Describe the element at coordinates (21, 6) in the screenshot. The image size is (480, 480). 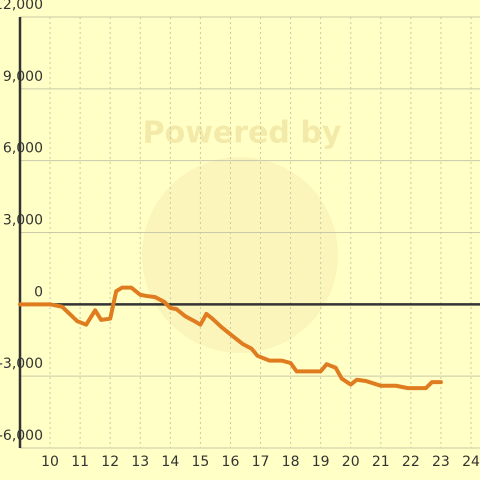
I see `y-tick-label: 12,000` at that location.